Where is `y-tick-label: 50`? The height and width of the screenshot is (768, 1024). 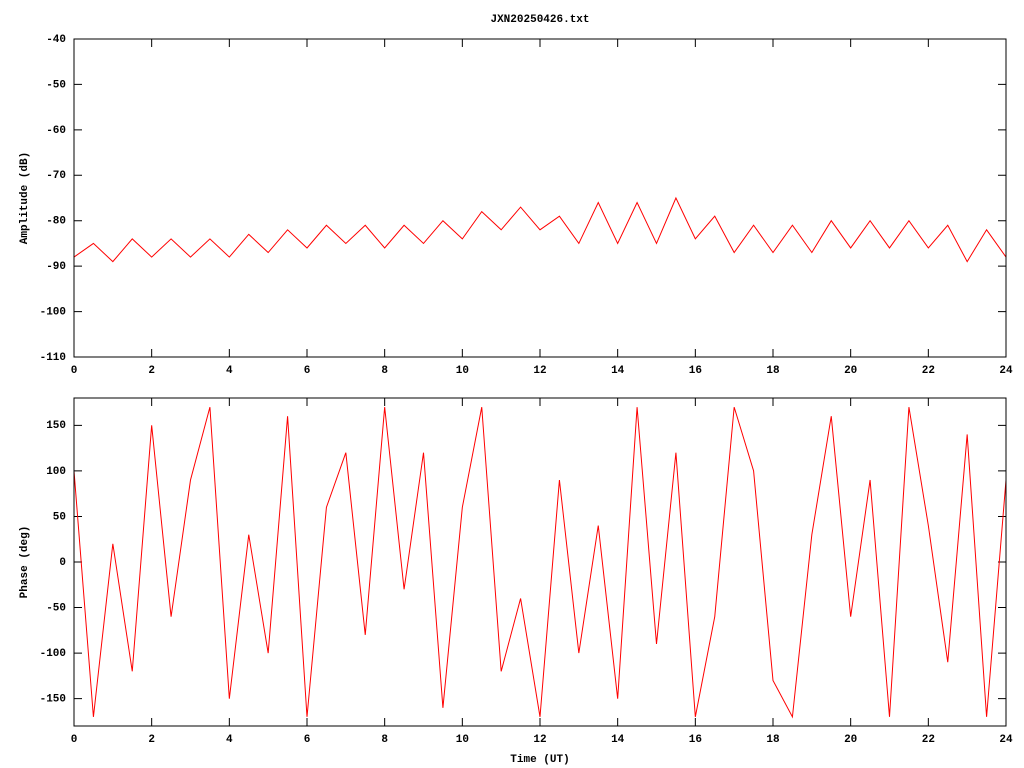
y-tick-label: 50 is located at coordinates (59, 517).